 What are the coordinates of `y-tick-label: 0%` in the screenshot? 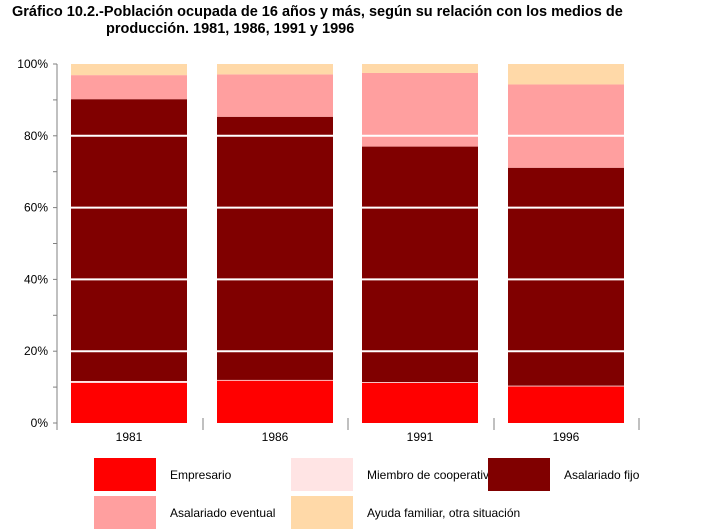 It's located at (40, 423).